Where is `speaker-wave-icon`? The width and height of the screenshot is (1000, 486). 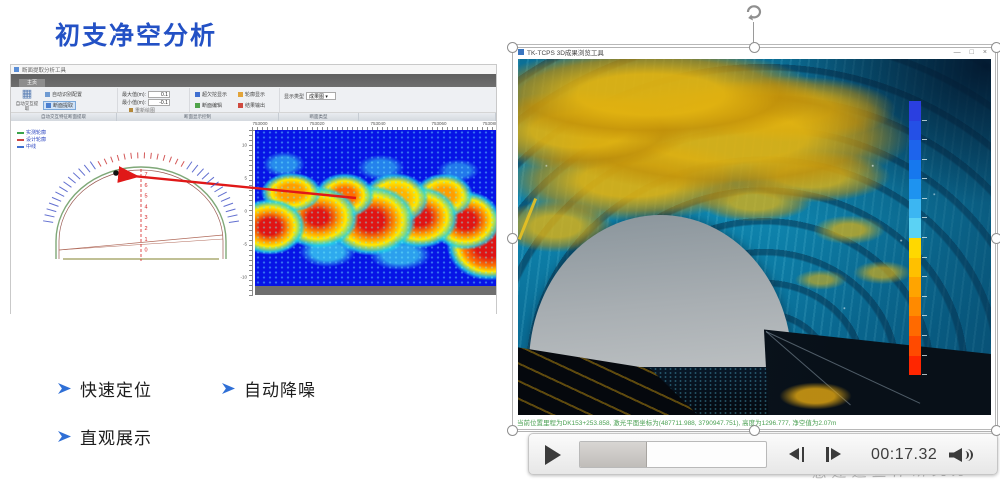 speaker-wave-icon is located at coordinates (970, 455).